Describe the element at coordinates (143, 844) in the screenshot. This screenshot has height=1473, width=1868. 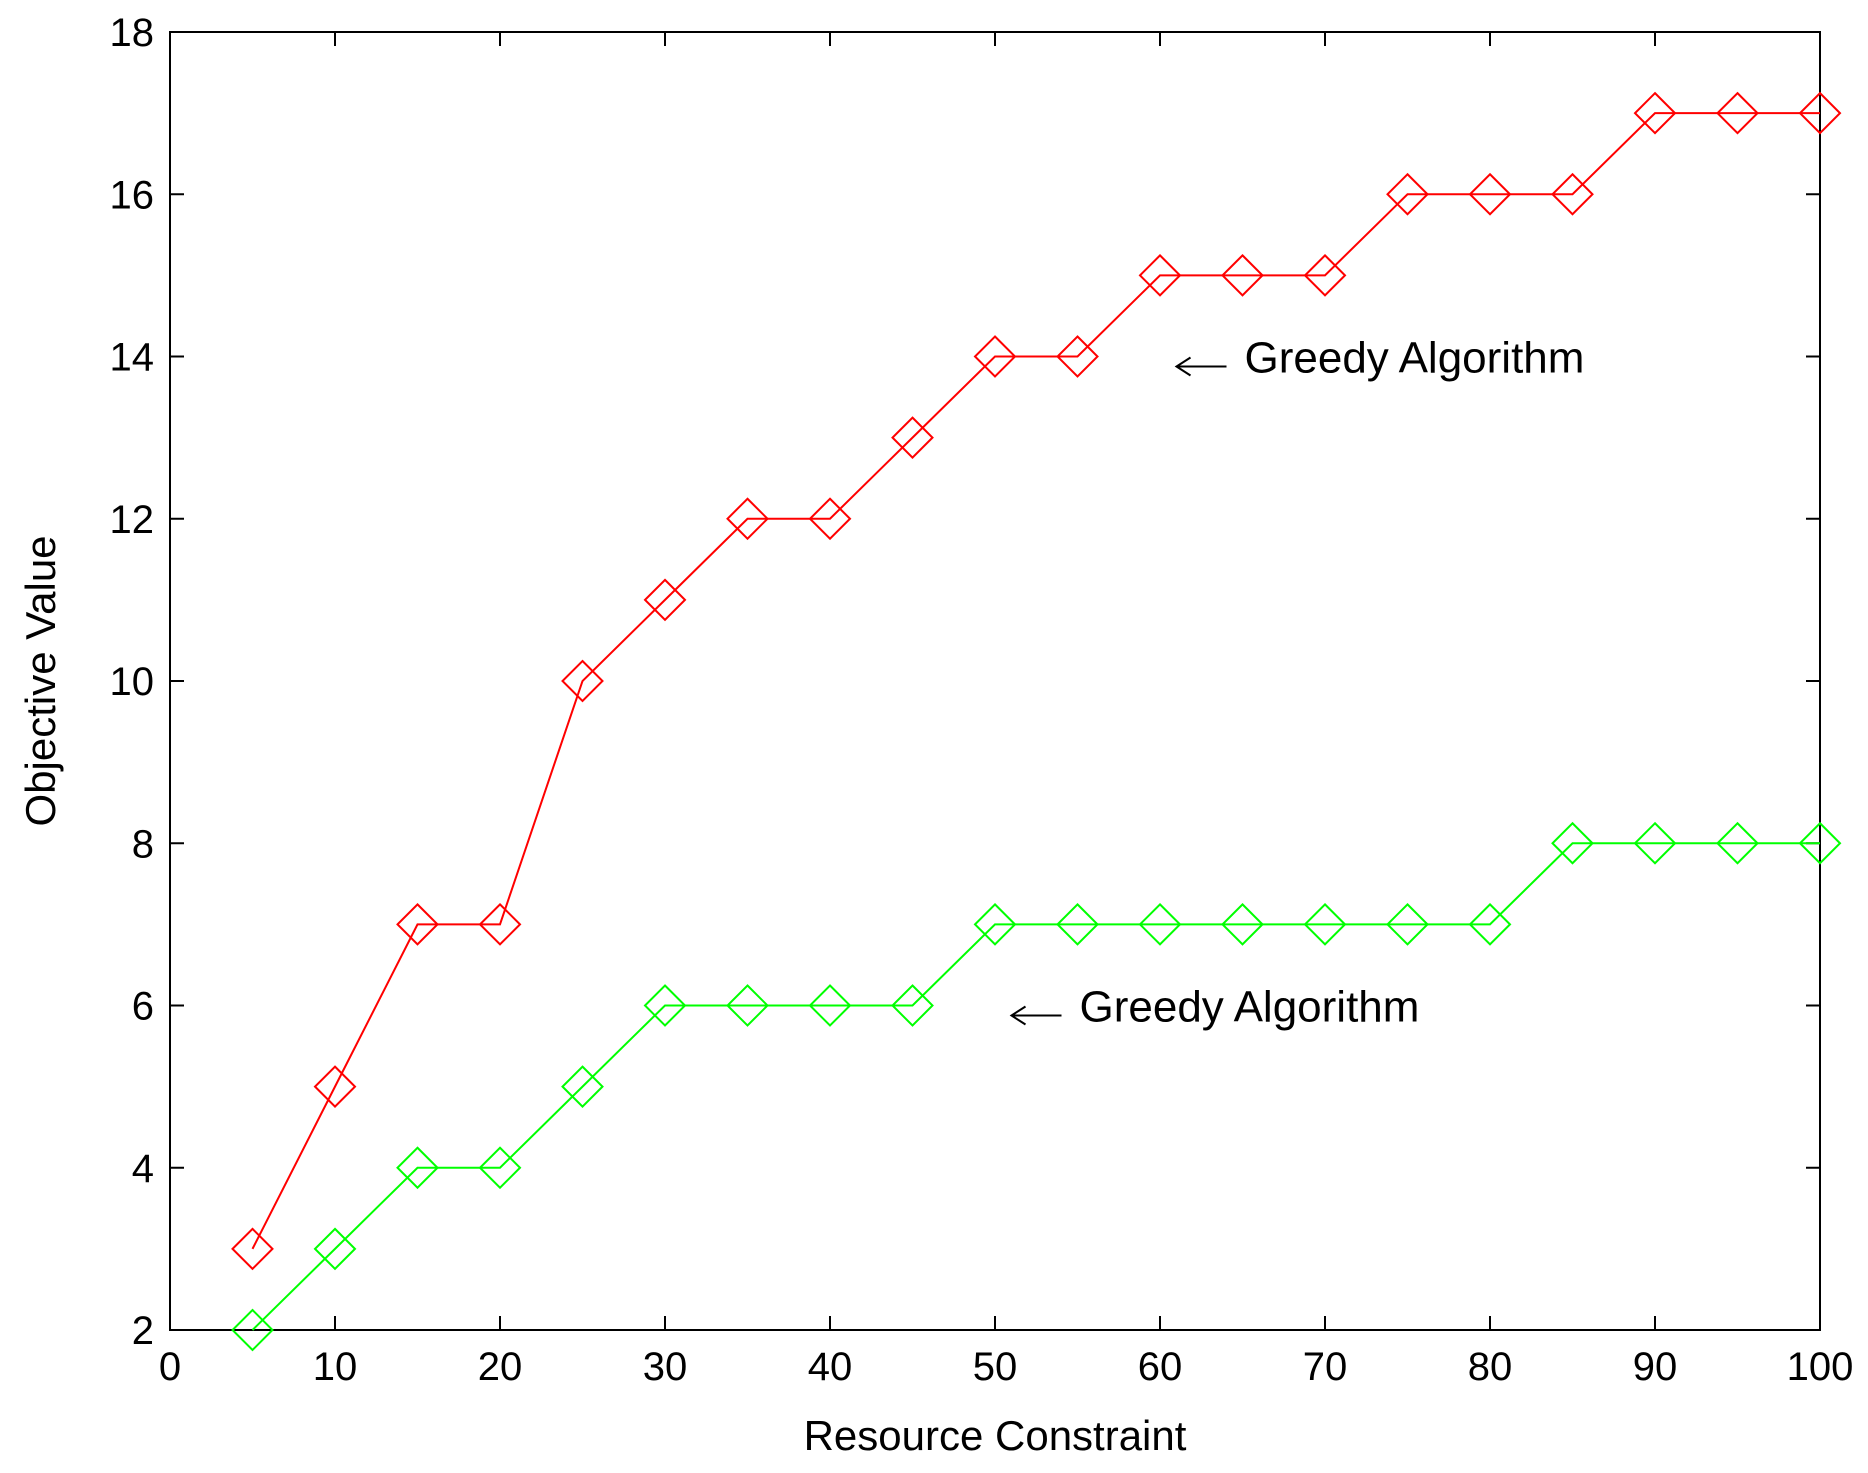
I see `y-tick-label: 8` at that location.